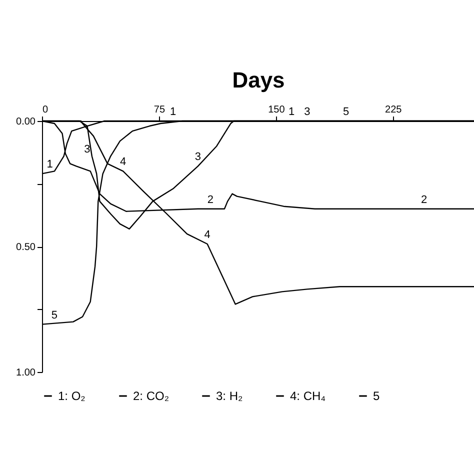 This screenshot has width=474, height=474. I want to click on x-tick-label: 75, so click(160, 110).